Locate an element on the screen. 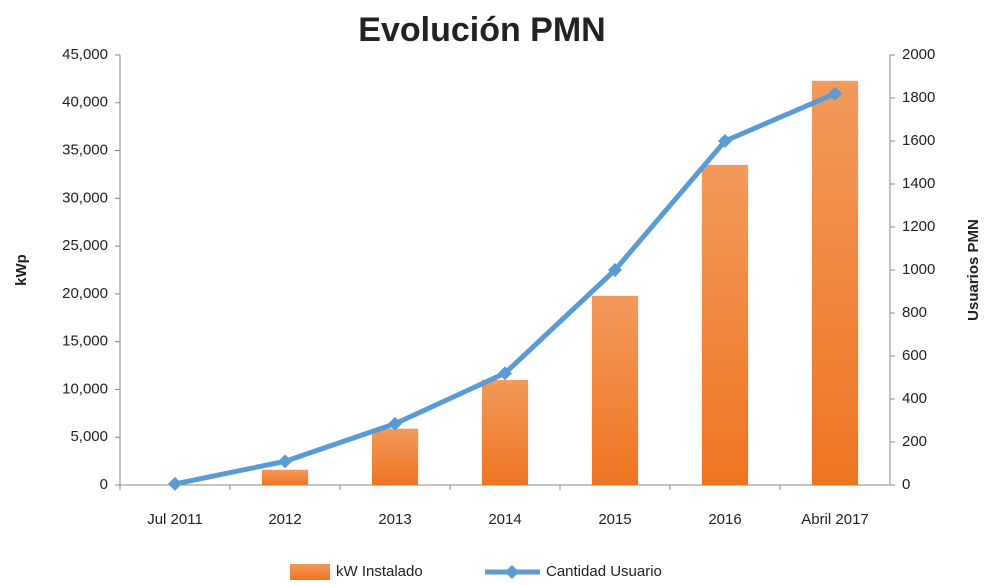  y-axis-title: kWp is located at coordinates (21, 270).